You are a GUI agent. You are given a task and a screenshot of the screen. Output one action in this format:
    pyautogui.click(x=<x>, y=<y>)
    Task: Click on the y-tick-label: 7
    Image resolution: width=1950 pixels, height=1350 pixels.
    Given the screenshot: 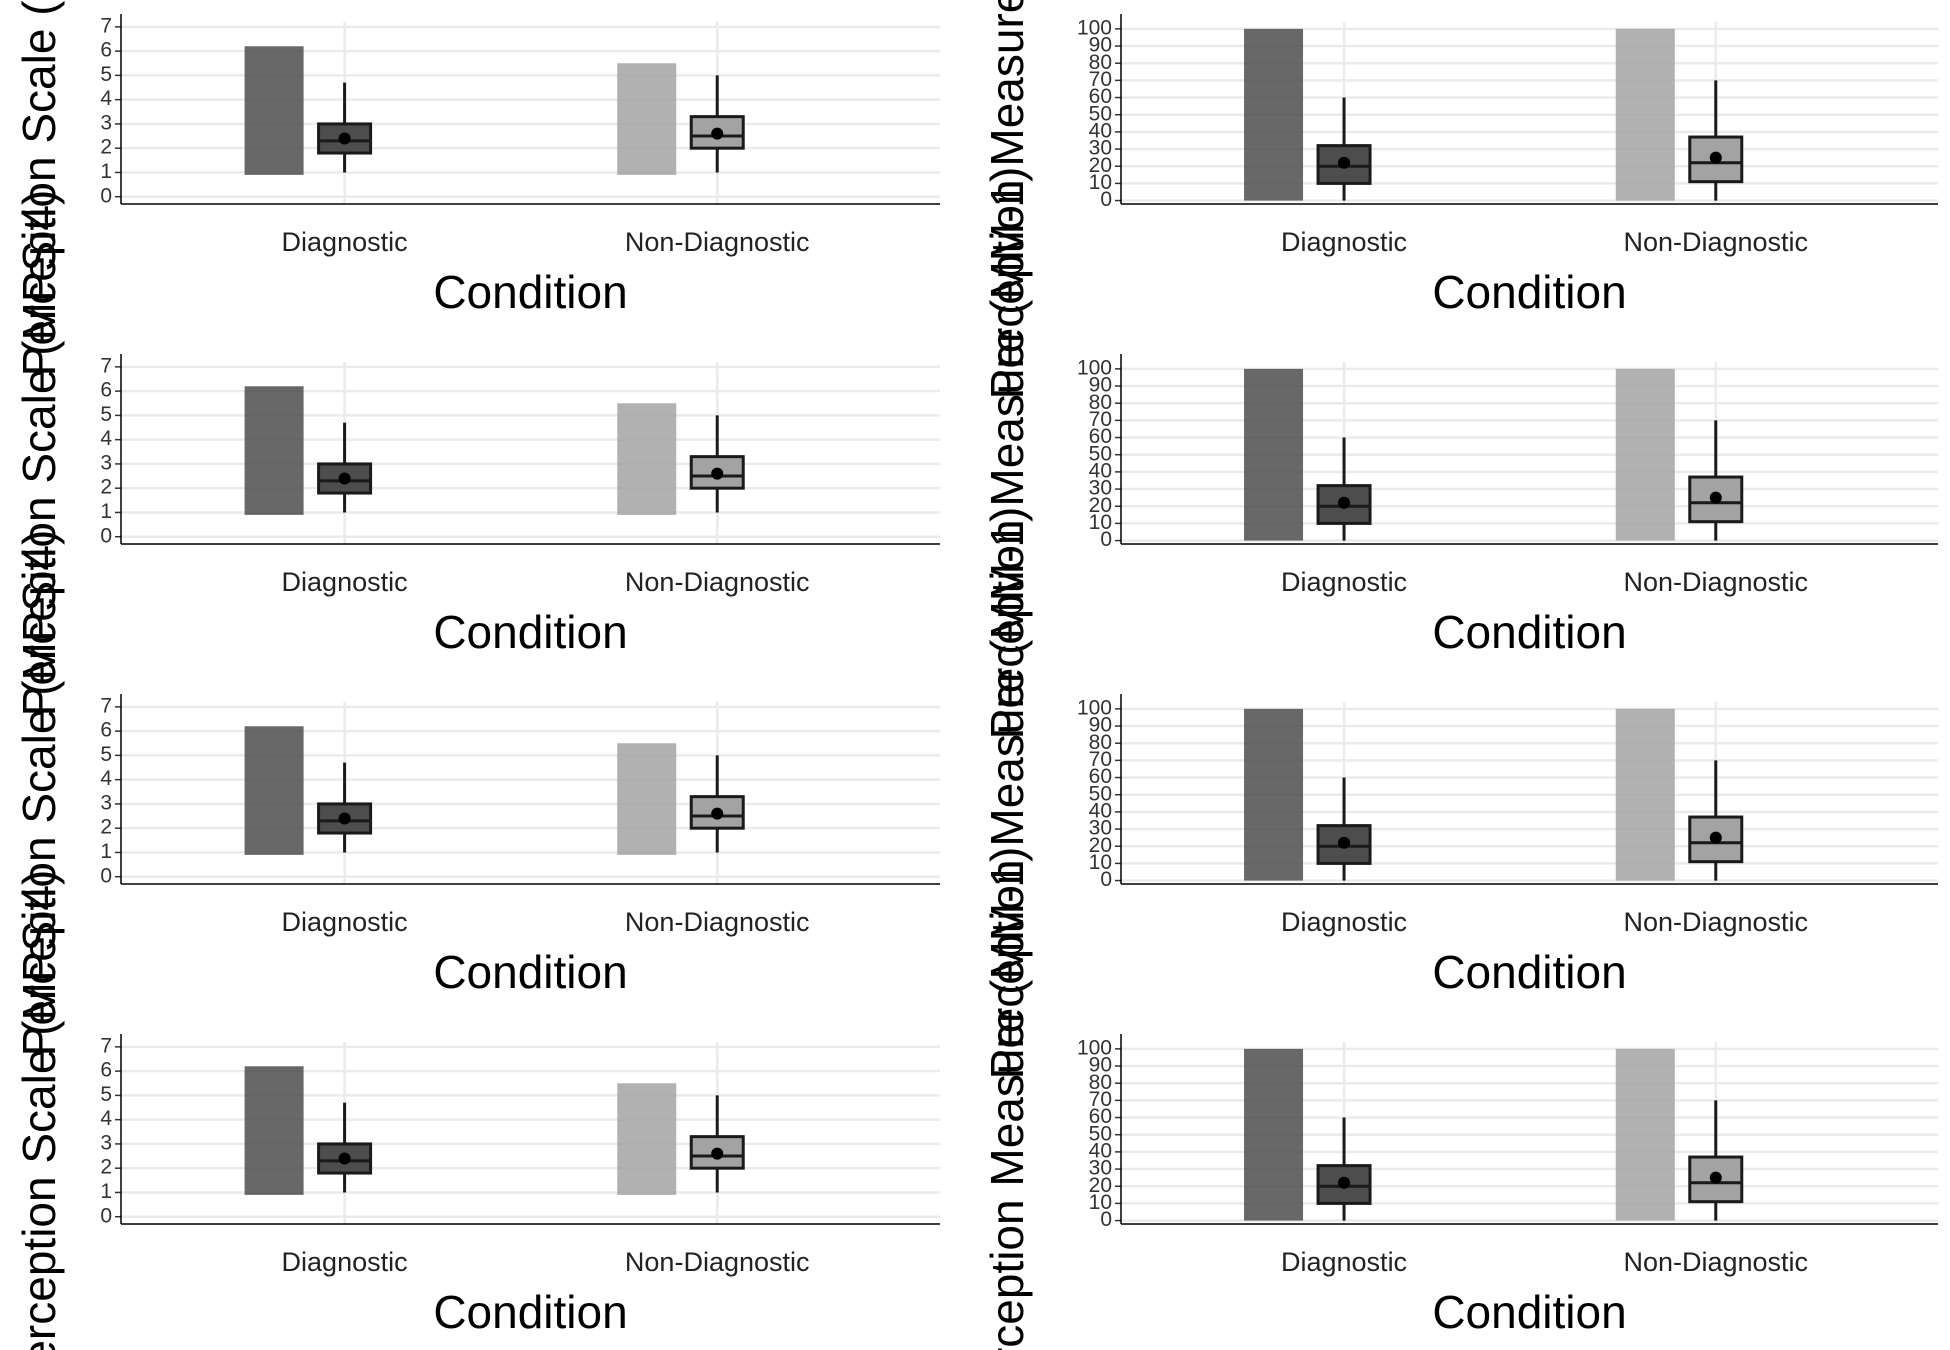 What is the action you would take?
    pyautogui.click(x=106, y=25)
    